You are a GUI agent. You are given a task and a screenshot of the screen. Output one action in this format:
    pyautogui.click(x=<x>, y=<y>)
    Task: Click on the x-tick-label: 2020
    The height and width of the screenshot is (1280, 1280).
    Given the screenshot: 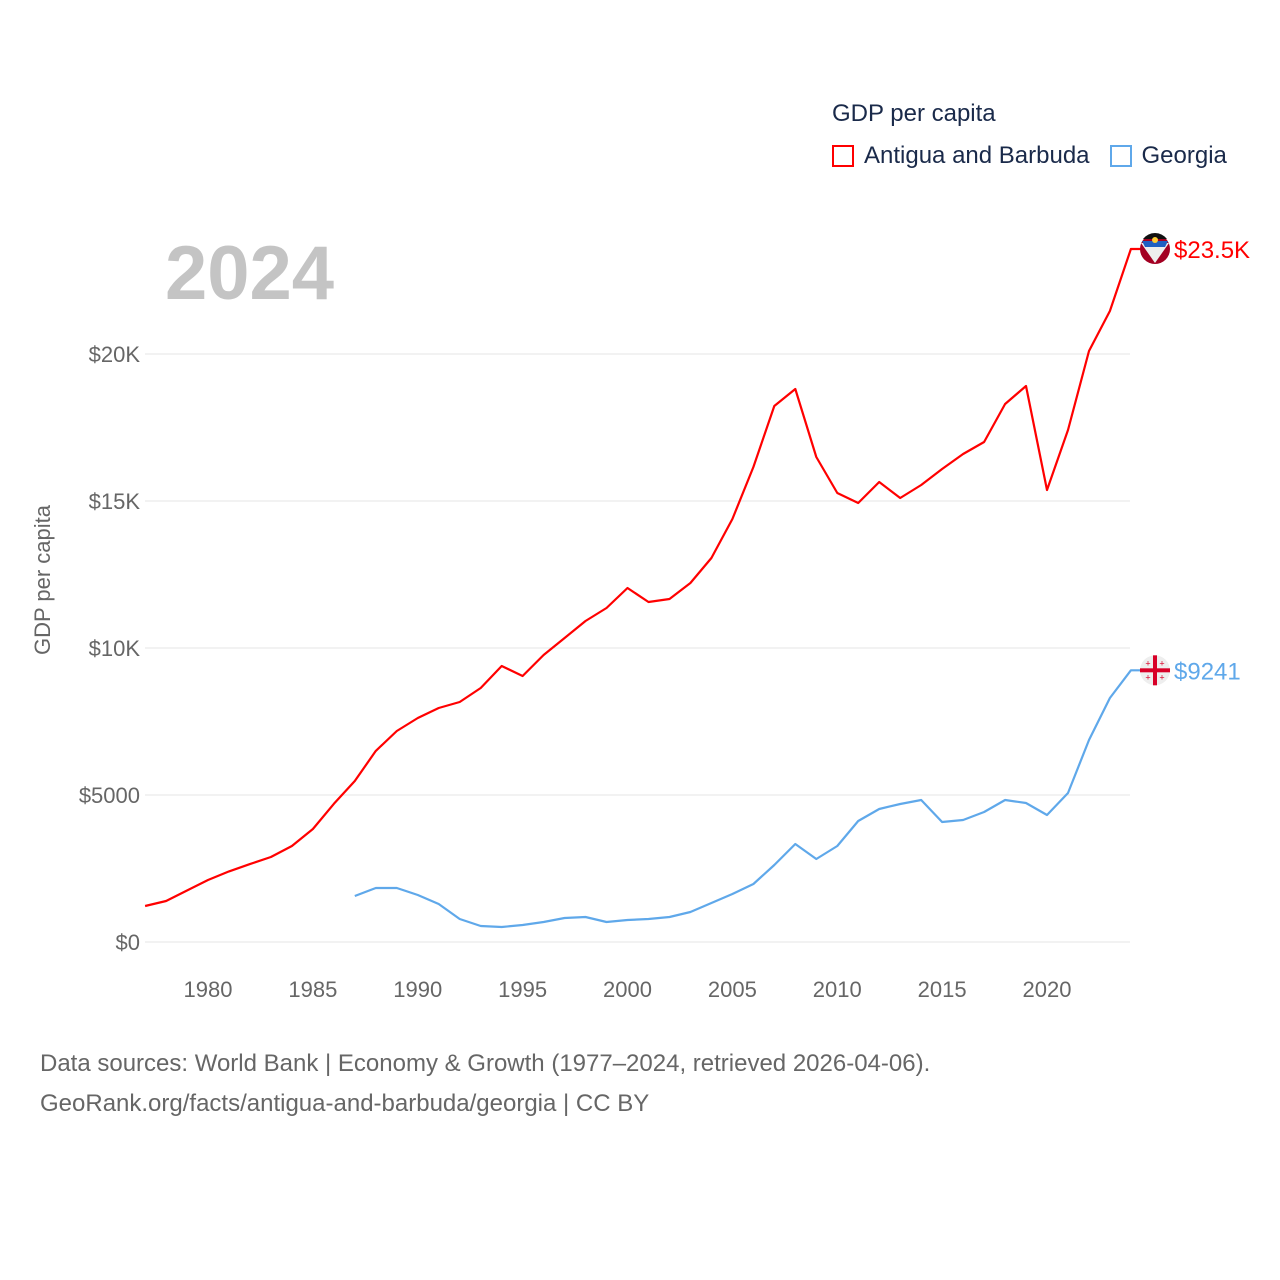 What is the action you would take?
    pyautogui.click(x=1047, y=989)
    